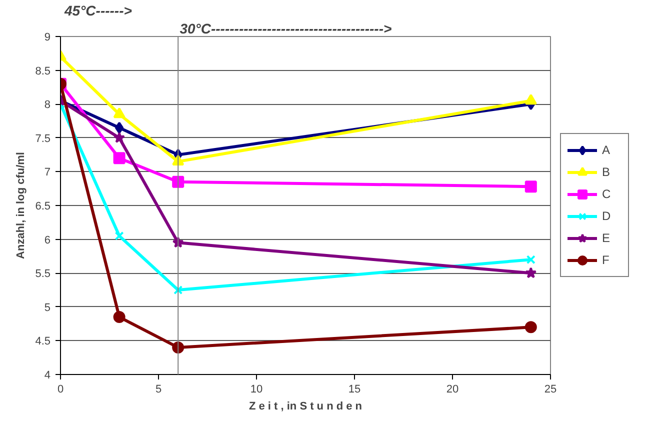  Describe the element at coordinates (256, 390) in the screenshot. I see `x-tick-label: 10` at that location.